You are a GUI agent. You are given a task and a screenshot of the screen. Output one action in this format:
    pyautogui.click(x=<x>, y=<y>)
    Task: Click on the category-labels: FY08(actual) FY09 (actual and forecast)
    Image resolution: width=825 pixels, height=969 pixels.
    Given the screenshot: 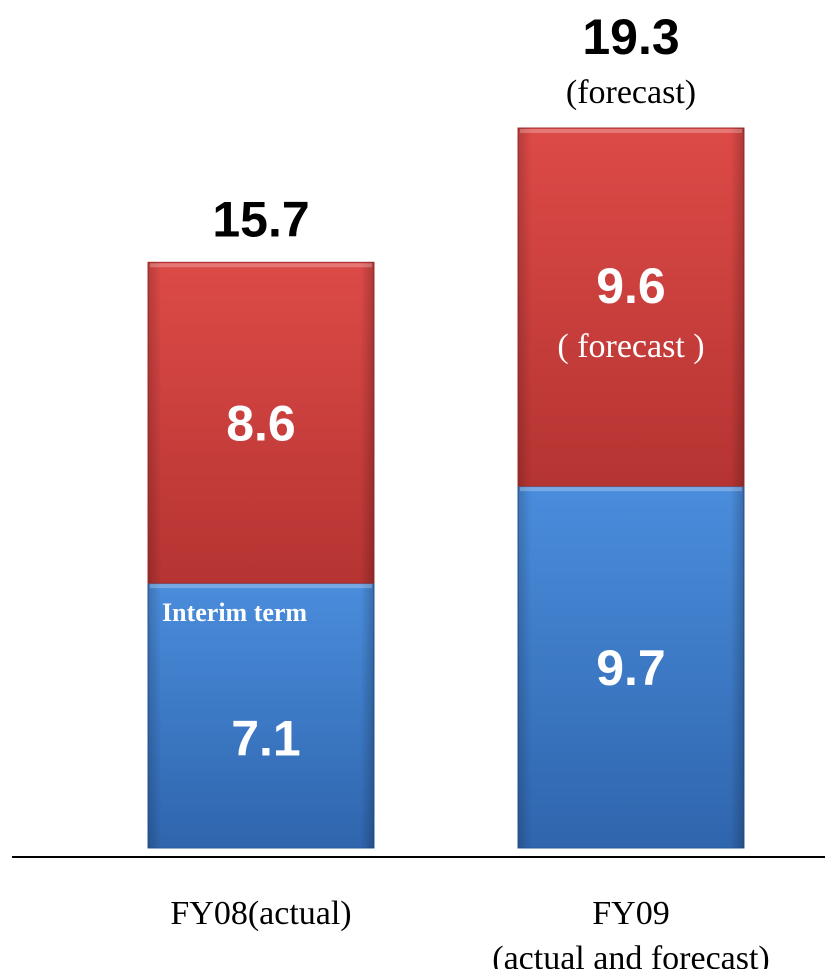 What is the action you would take?
    pyautogui.click(x=469, y=932)
    